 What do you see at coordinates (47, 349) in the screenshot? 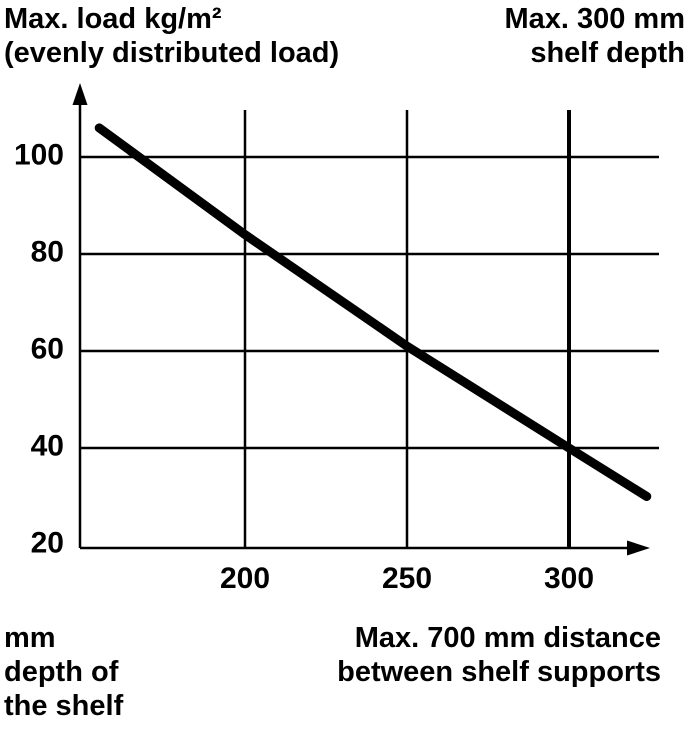
I see `y-tick-label-60: 60` at bounding box center [47, 349].